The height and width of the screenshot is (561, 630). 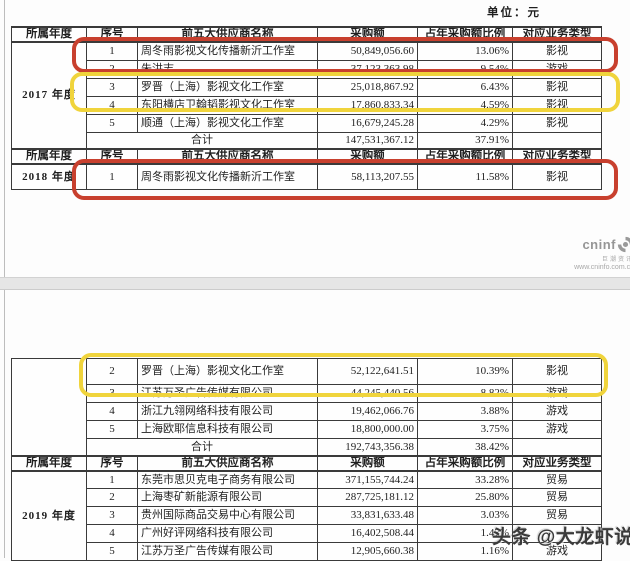 I want to click on percentage-cell: 4.59%, so click(x=465, y=105).